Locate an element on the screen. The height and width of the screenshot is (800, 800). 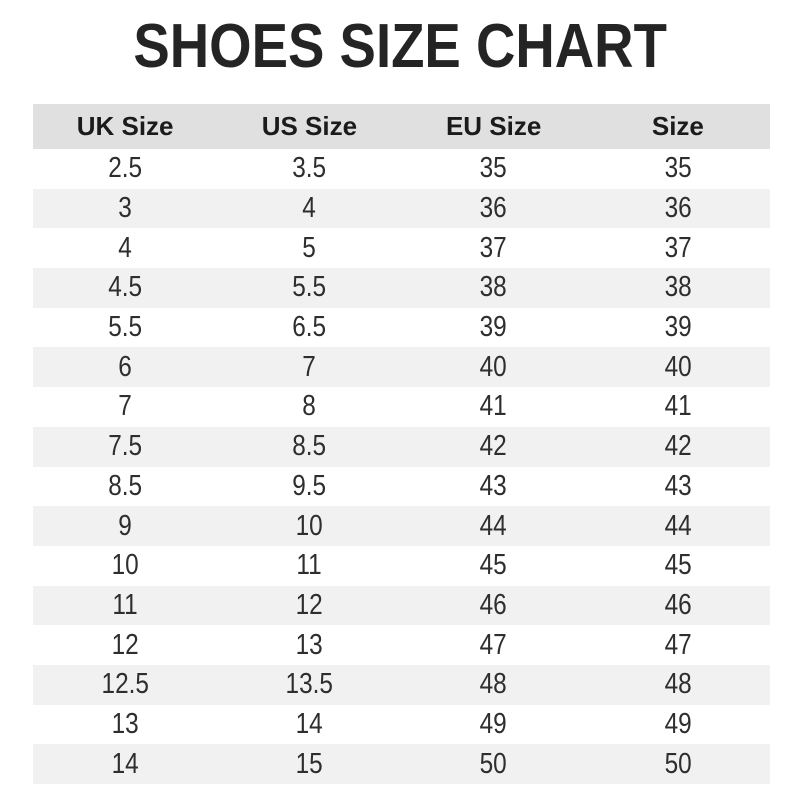
size-cell: 12.5 is located at coordinates (125, 685).